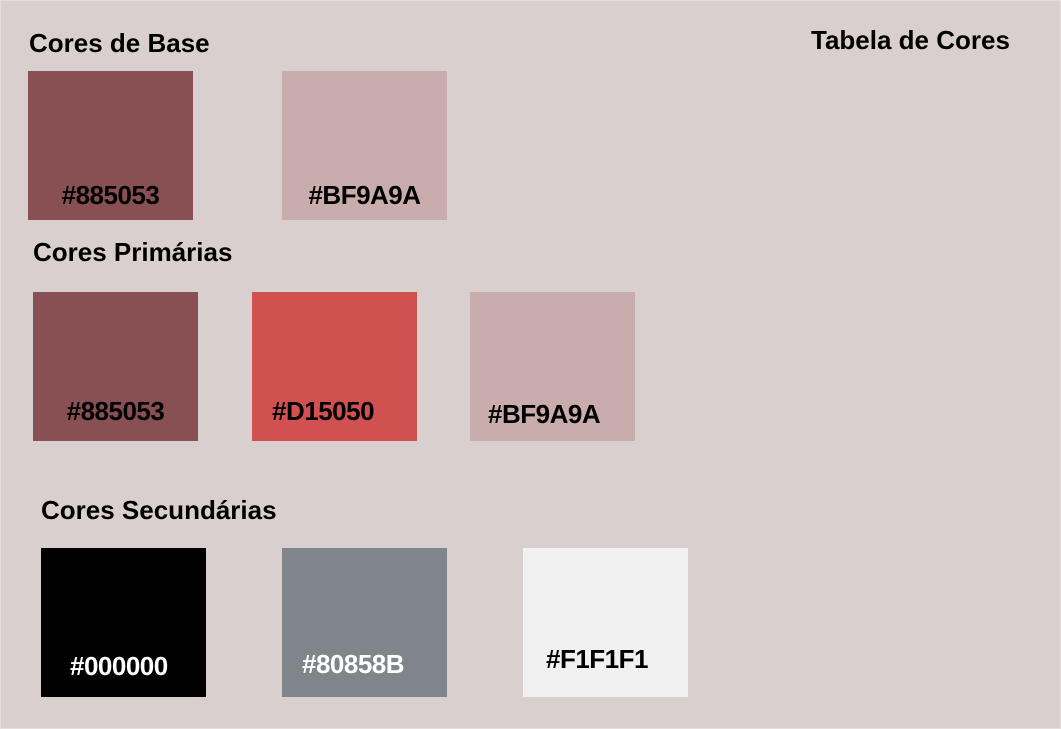 The image size is (1061, 729). Describe the element at coordinates (119, 43) in the screenshot. I see `section-title-base: Cores de Base` at that location.